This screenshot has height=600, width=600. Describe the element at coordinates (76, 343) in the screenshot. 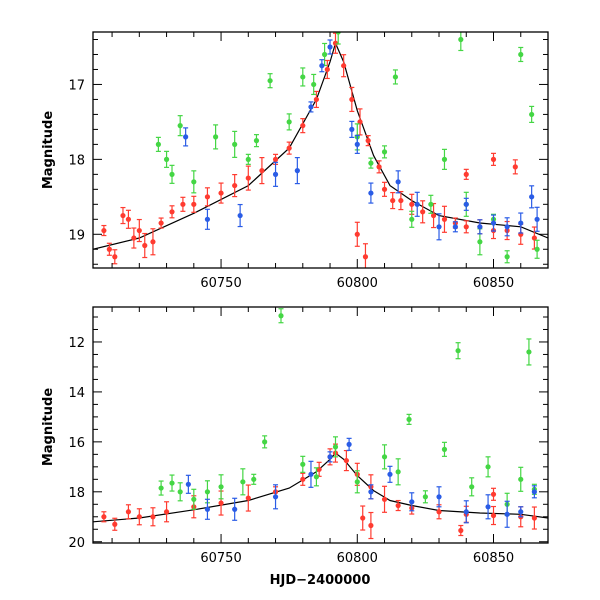

I see `bottom-y-tick-label: 12` at that location.